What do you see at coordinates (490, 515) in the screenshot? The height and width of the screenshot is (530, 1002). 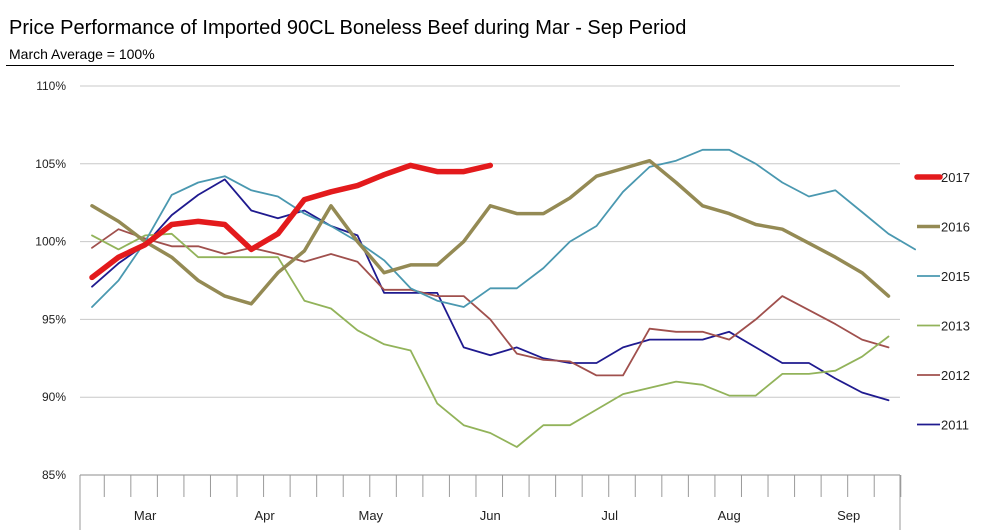 I see `x-month-label: Jun` at bounding box center [490, 515].